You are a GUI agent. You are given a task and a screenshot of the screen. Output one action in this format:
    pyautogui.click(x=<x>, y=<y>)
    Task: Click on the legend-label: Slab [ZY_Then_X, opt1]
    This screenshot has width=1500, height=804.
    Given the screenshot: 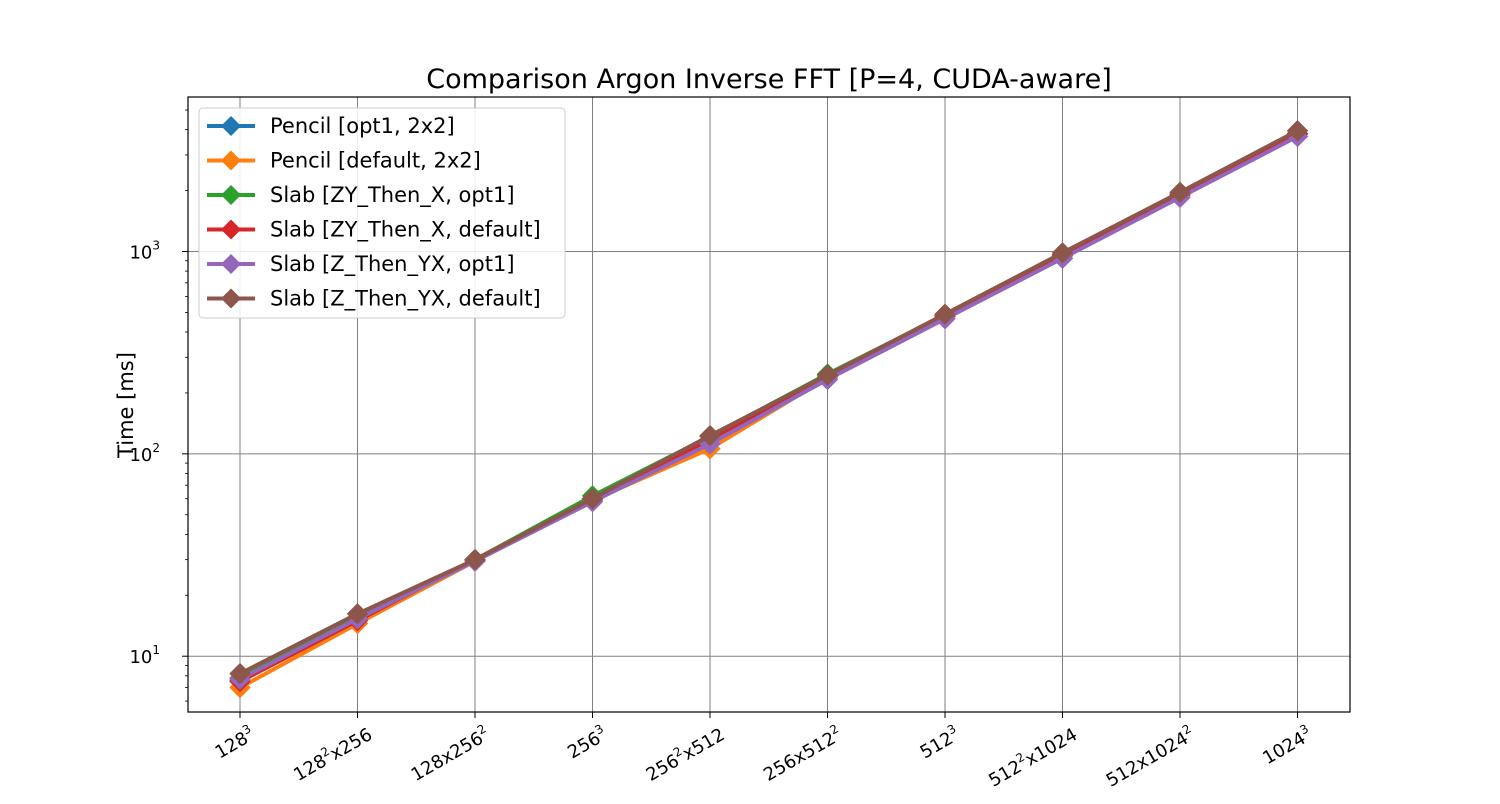 What is the action you would take?
    pyautogui.click(x=392, y=195)
    